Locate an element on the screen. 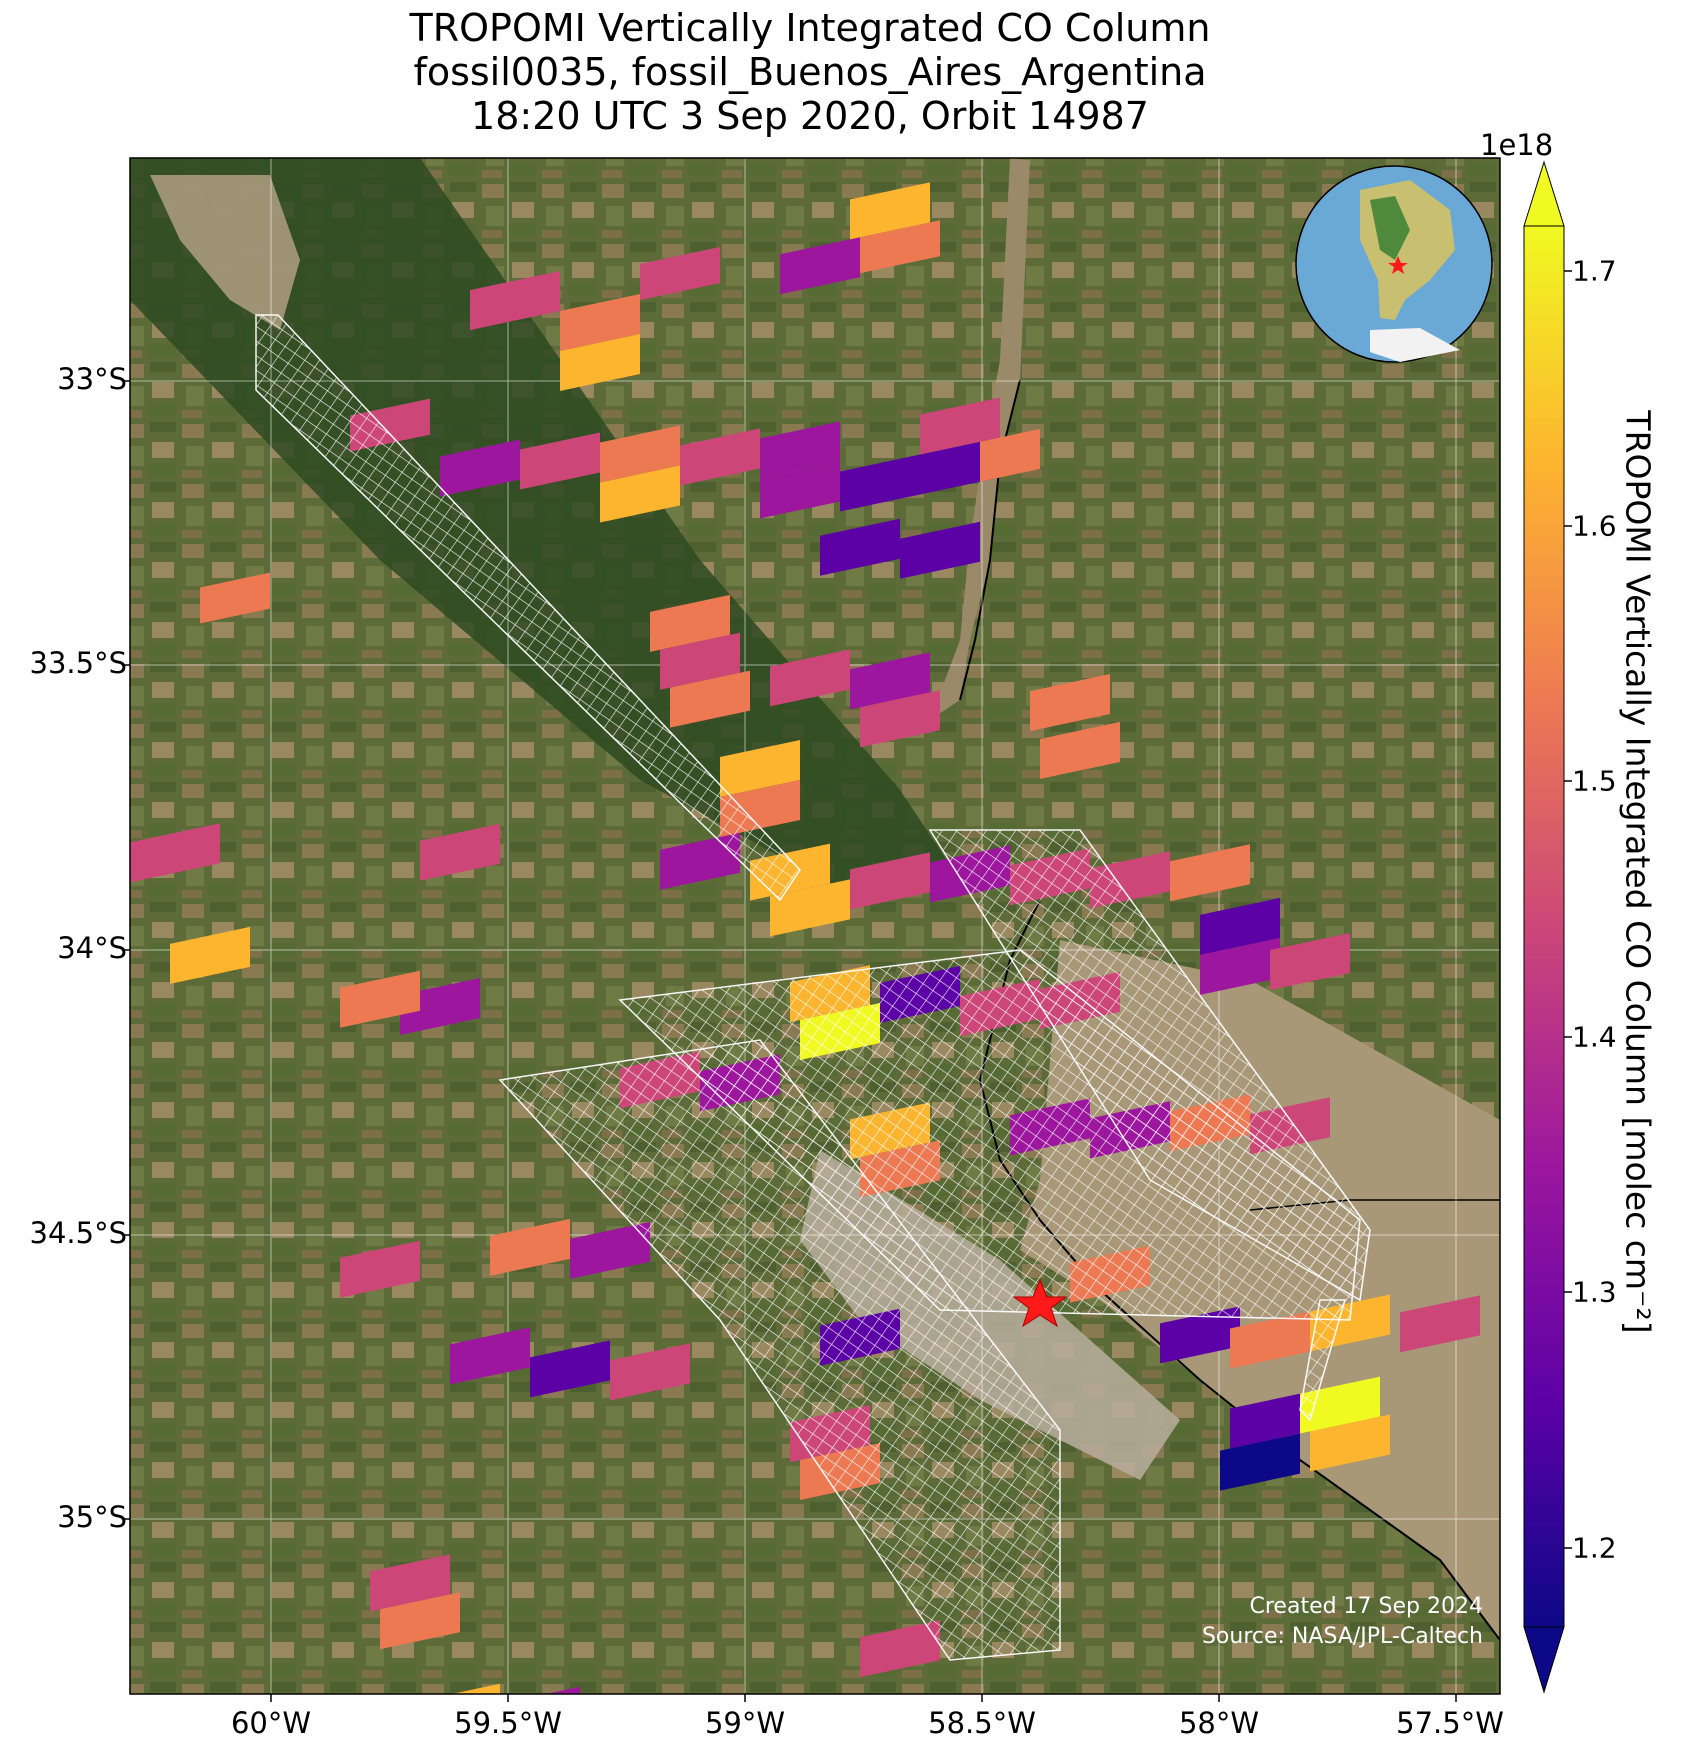 The height and width of the screenshot is (1748, 1683). lon-ticks is located at coordinates (863, 1698).